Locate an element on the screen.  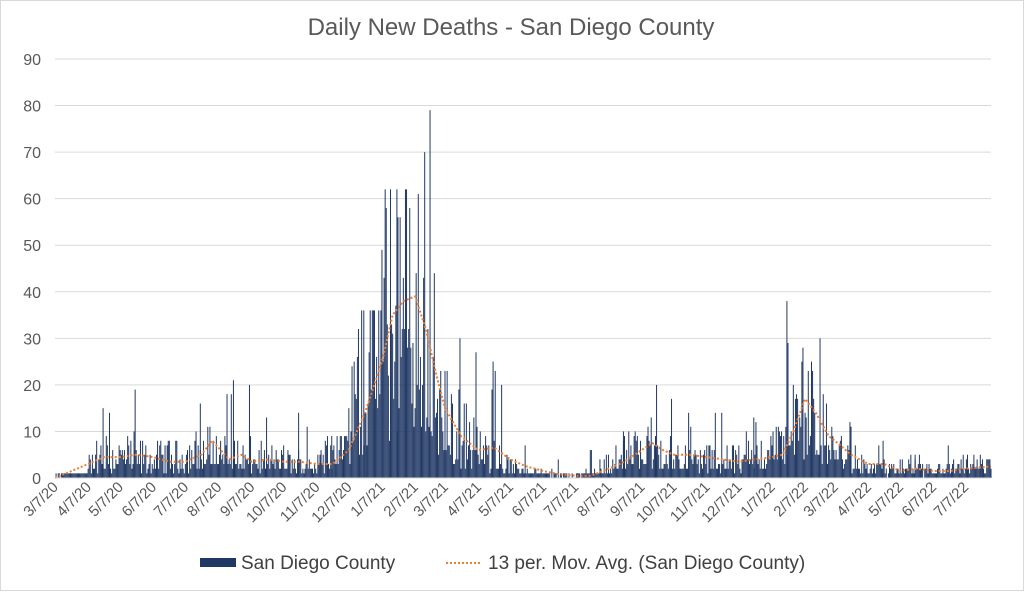
y-tick-label: 90 is located at coordinates (32, 60).